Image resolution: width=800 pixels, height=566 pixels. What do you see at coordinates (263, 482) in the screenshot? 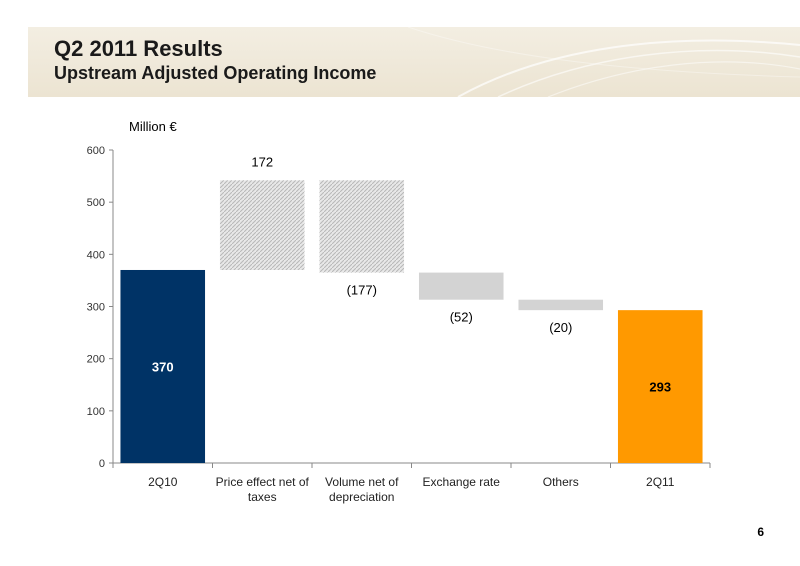
I see `category-label: Price effect net of` at bounding box center [263, 482].